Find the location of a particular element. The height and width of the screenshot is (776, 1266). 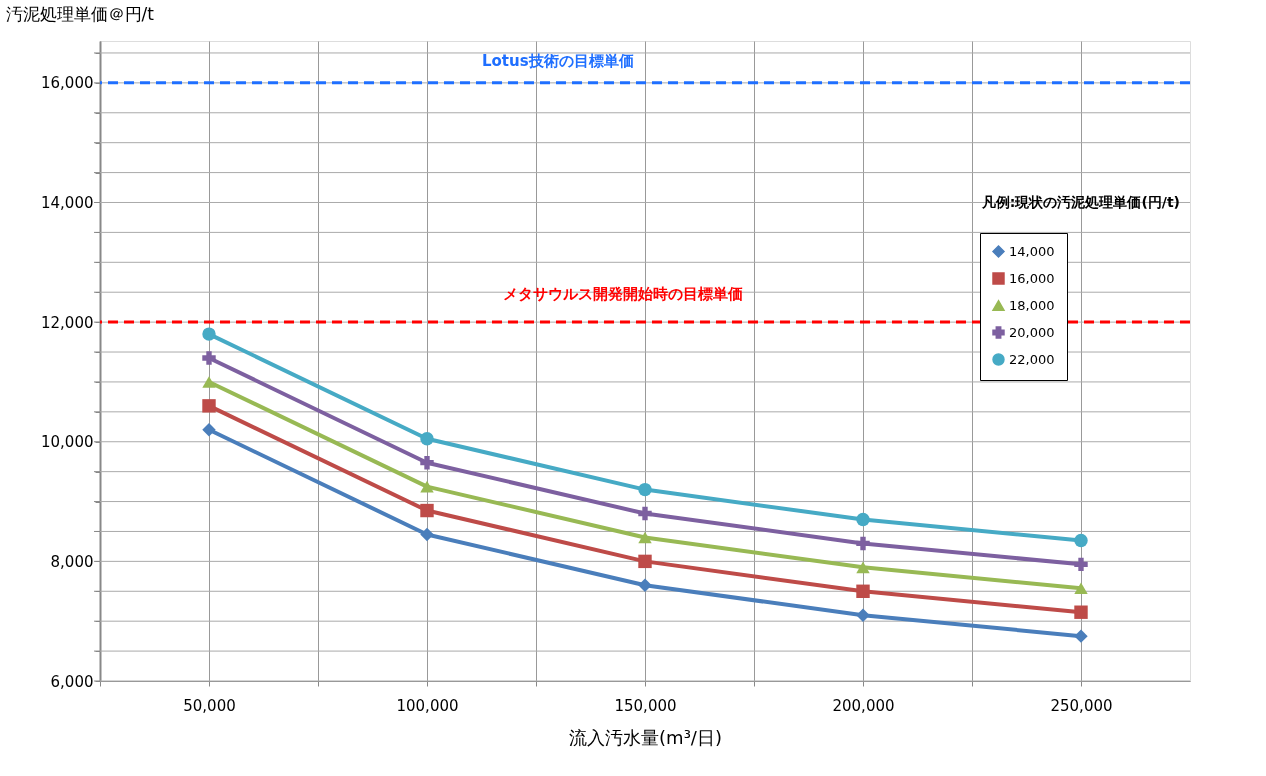

y-tick-label: 6,000 is located at coordinates (72, 681).